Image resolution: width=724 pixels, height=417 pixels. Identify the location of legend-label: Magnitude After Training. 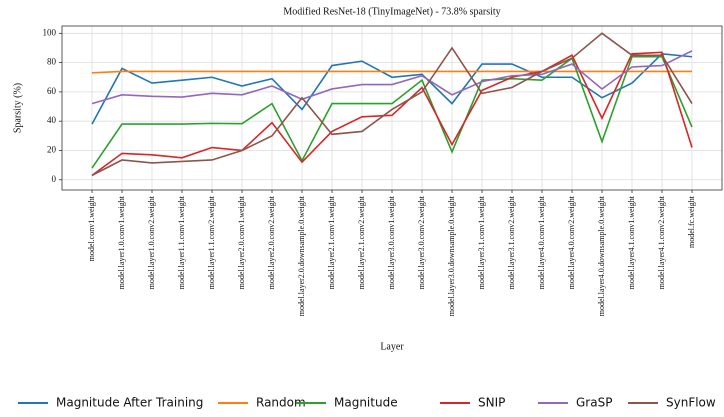
(129, 403).